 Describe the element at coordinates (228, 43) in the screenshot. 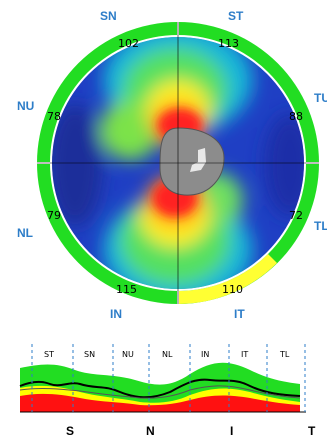

I see `sector-value-st: 113` at that location.